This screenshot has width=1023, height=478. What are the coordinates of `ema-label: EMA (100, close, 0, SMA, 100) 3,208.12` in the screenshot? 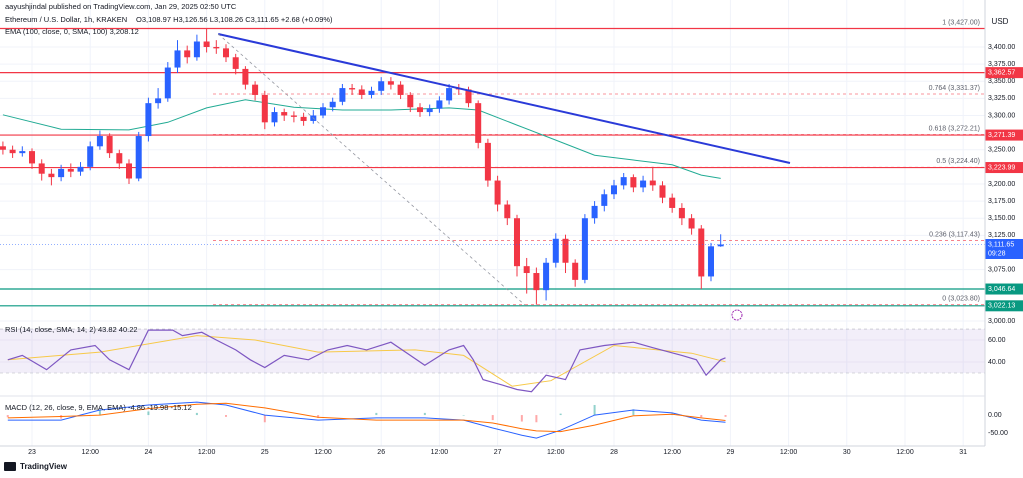 It's located at (72, 31).